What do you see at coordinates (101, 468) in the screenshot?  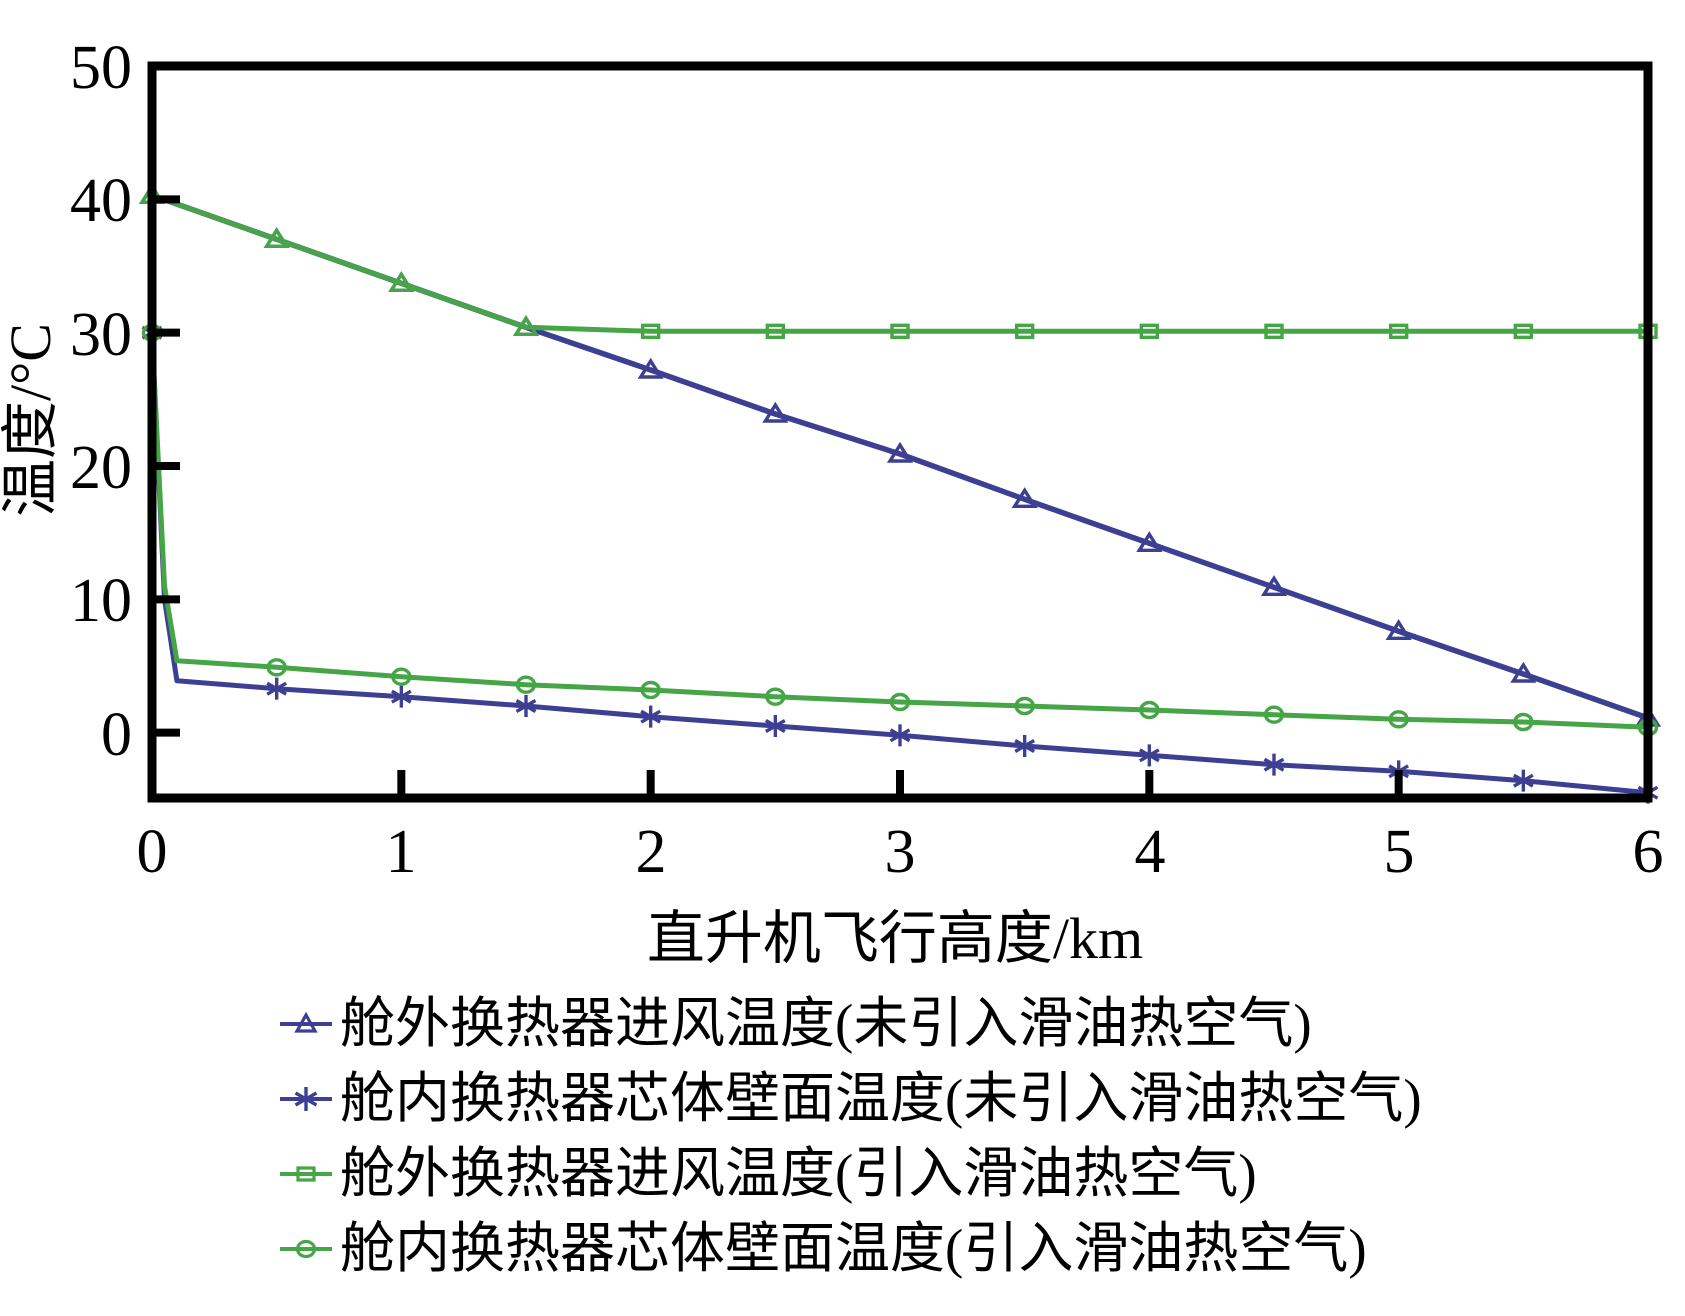 I see `y-tick-label-20: 20` at bounding box center [101, 468].